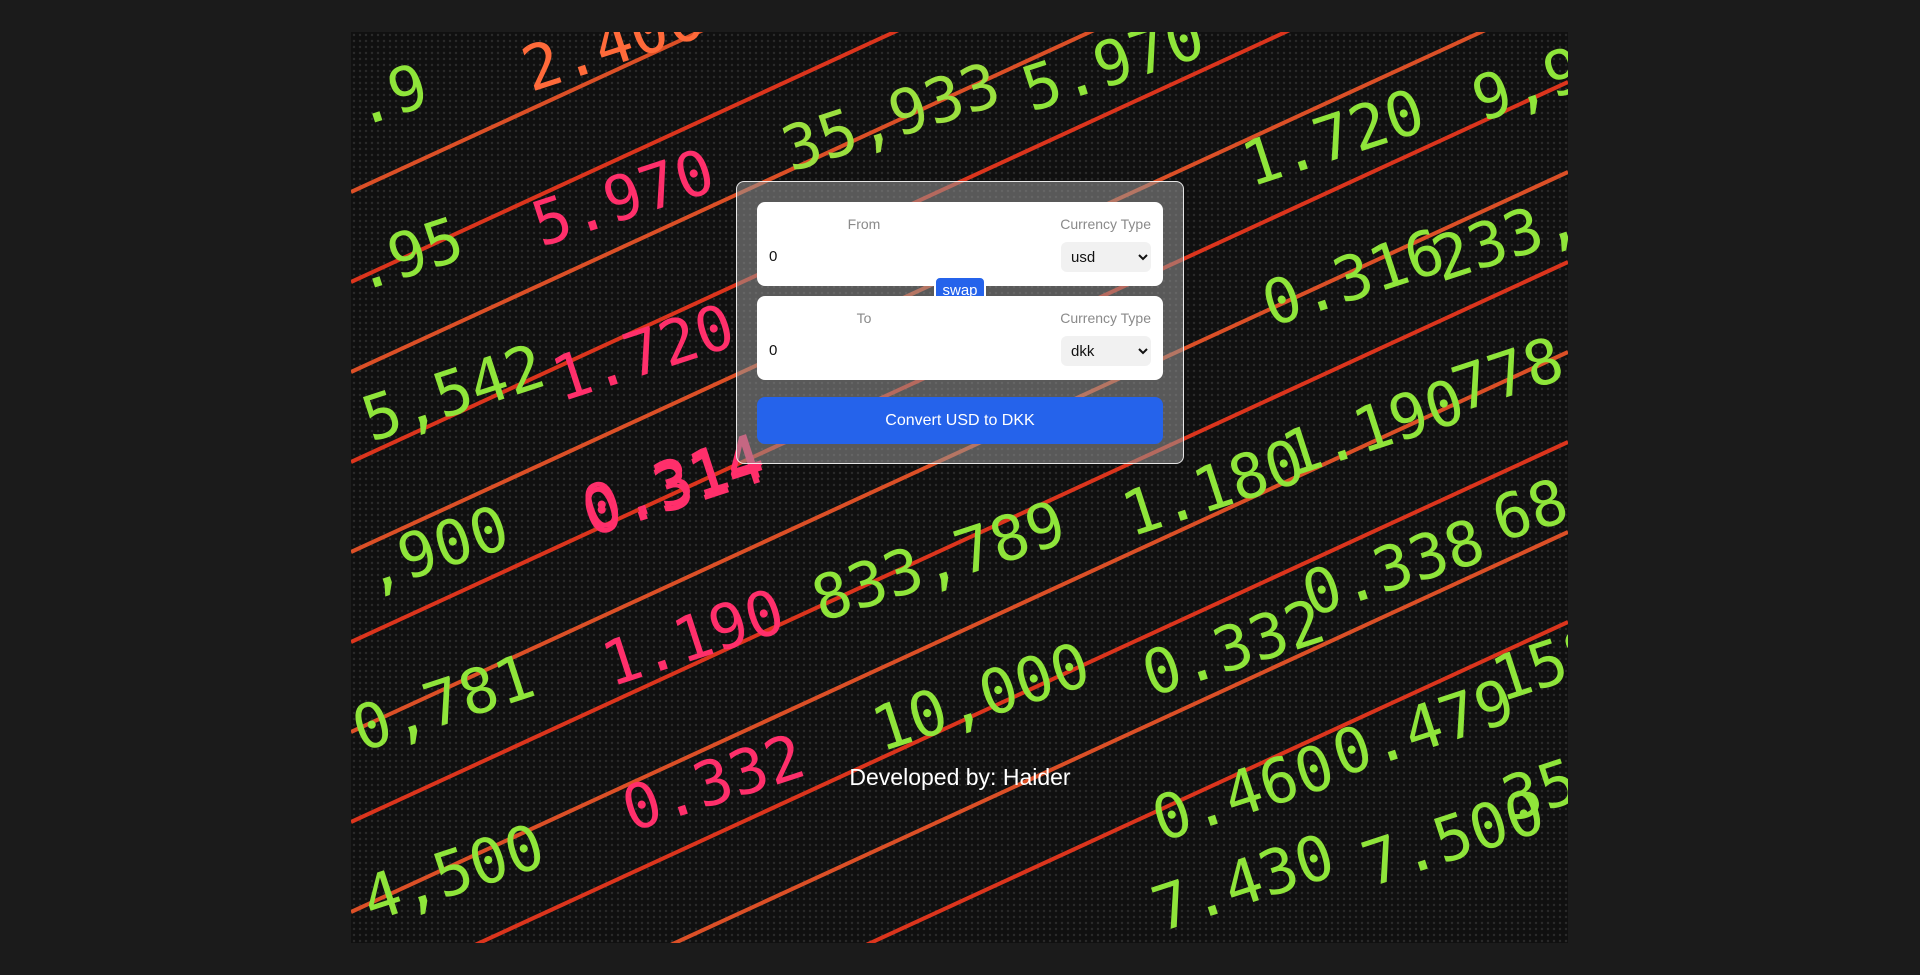 The image size is (1920, 975). What do you see at coordinates (960, 777) in the screenshot?
I see `developer-credit: Developed by: Haider` at bounding box center [960, 777].